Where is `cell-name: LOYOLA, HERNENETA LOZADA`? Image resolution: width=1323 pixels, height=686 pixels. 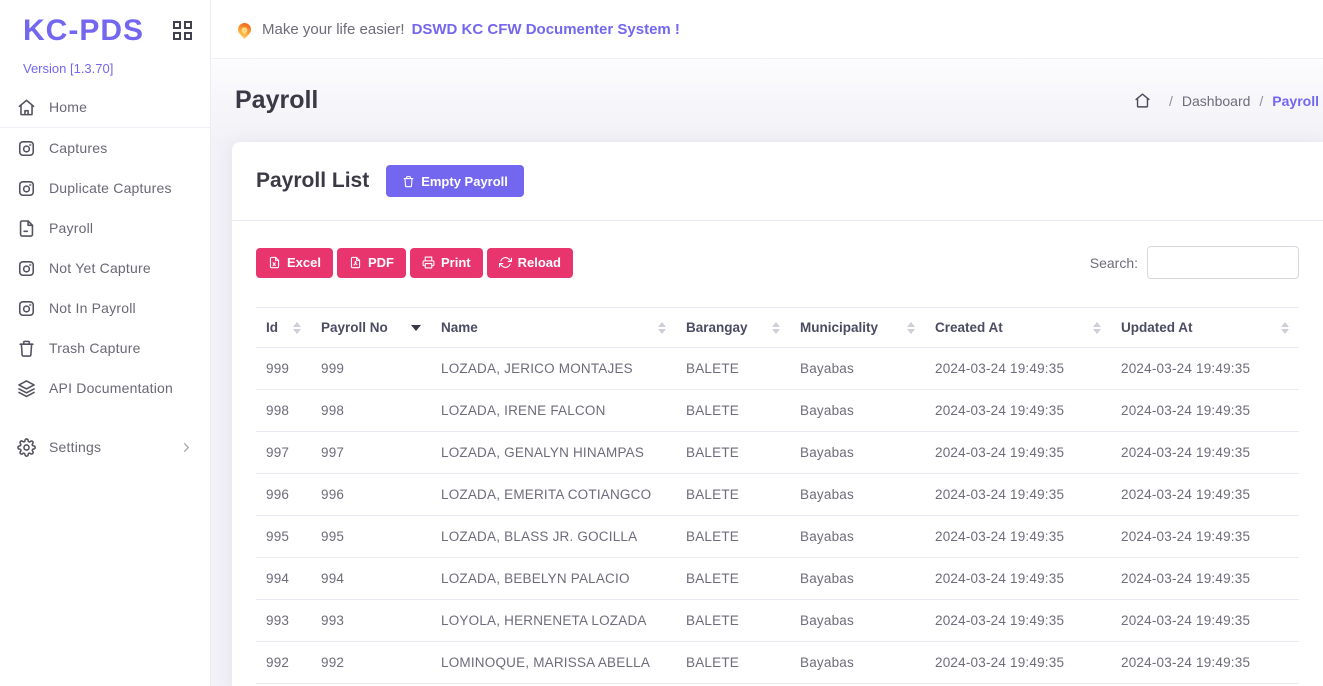
cell-name: LOYOLA, HERNENETA LOZADA is located at coordinates (553, 620).